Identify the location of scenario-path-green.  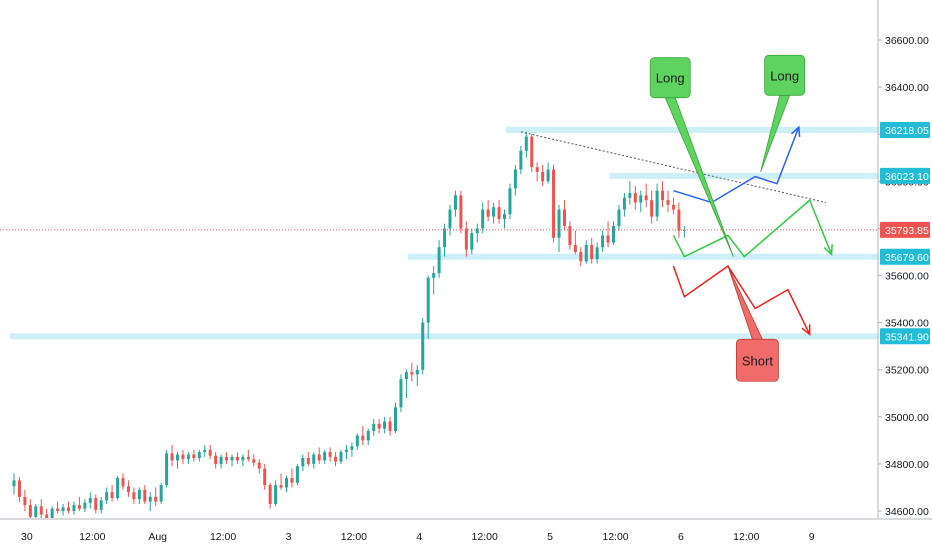
(752, 228).